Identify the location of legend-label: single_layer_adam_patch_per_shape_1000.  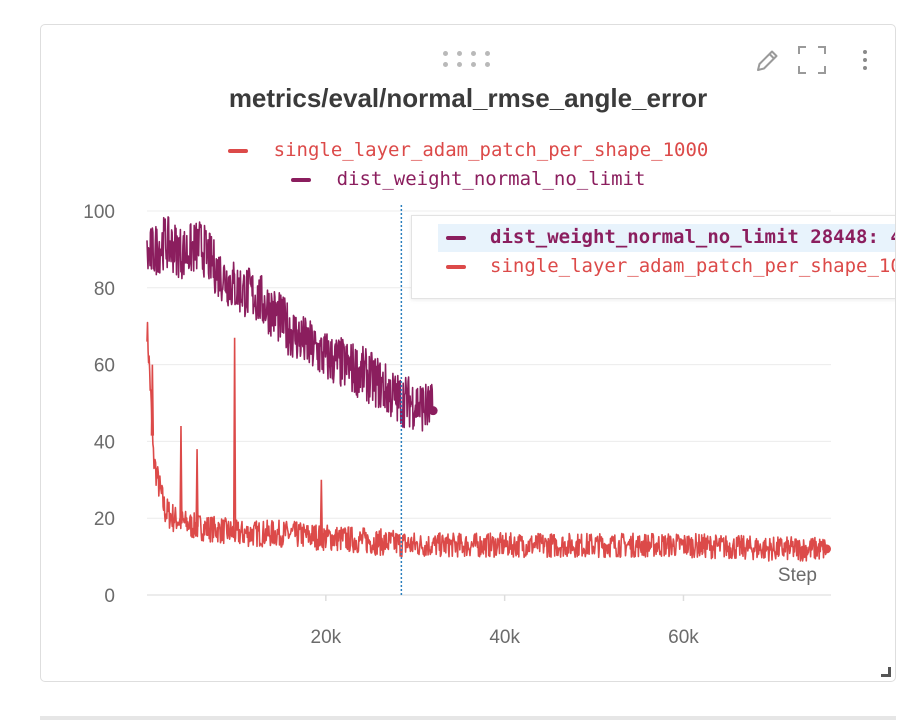
(491, 150).